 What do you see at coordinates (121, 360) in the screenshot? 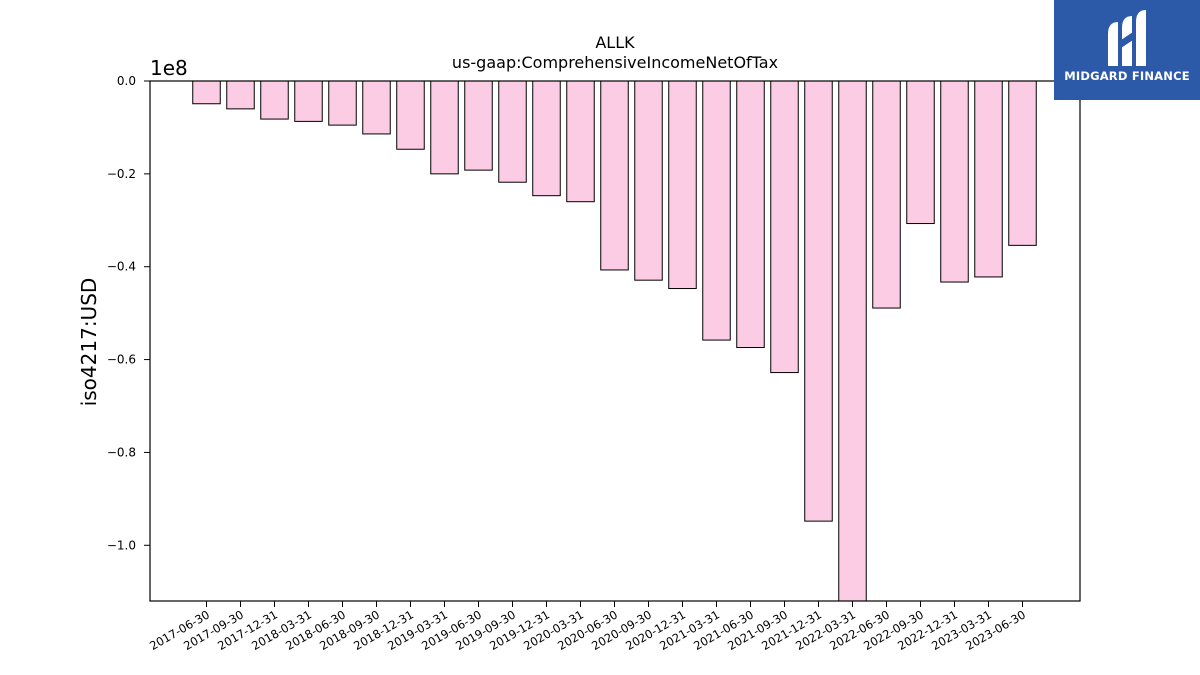
I see `y-tick-label: −0.6` at bounding box center [121, 360].